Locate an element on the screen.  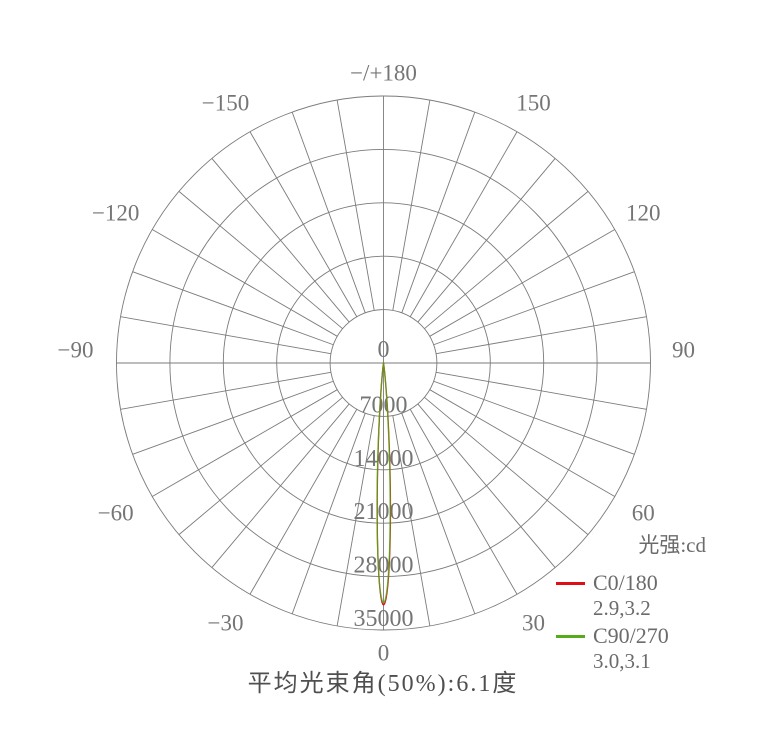
angle-label: −150 is located at coordinates (225, 103).